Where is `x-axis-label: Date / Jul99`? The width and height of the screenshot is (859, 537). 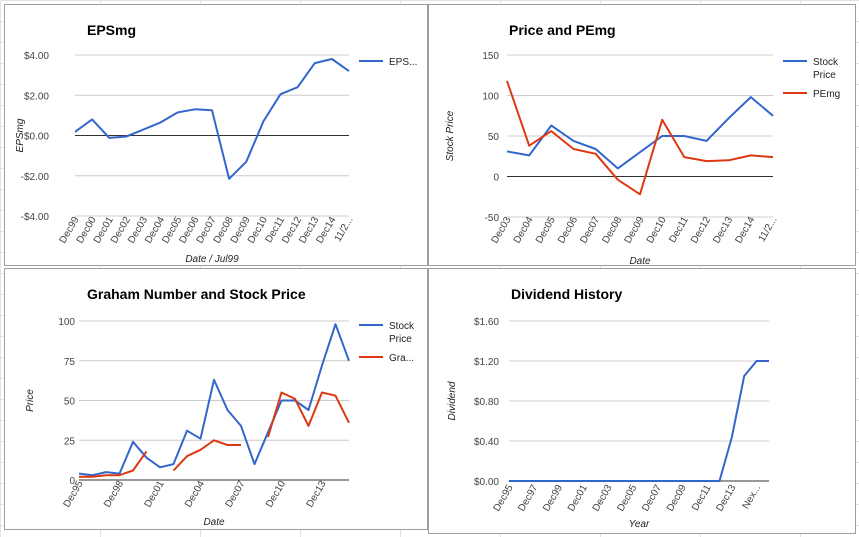
x-axis-label: Date / Jul99 is located at coordinates (212, 259).